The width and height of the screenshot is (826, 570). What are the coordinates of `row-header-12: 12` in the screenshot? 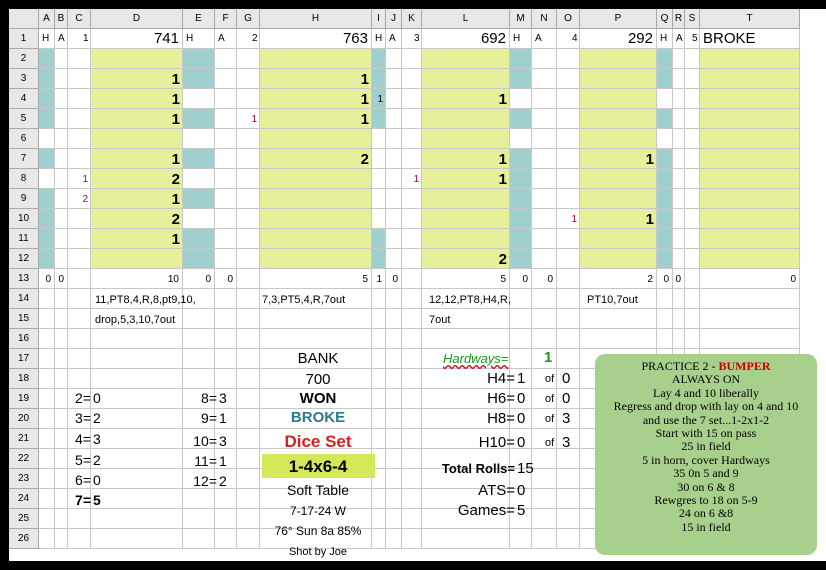 It's located at (24, 259).